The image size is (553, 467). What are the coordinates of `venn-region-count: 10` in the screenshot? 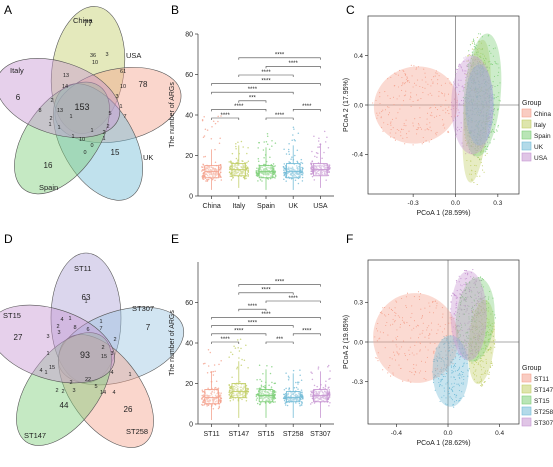 It's located at (95, 63).